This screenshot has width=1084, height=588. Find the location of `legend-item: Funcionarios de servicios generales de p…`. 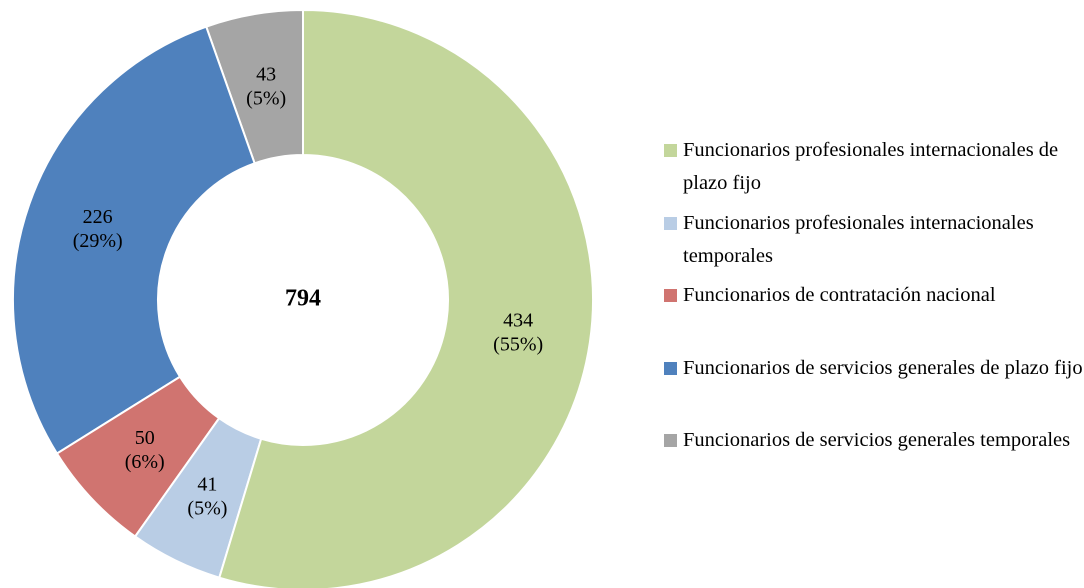

legend-item: Funcionarios de servicios generales de p… is located at coordinates (874, 388).